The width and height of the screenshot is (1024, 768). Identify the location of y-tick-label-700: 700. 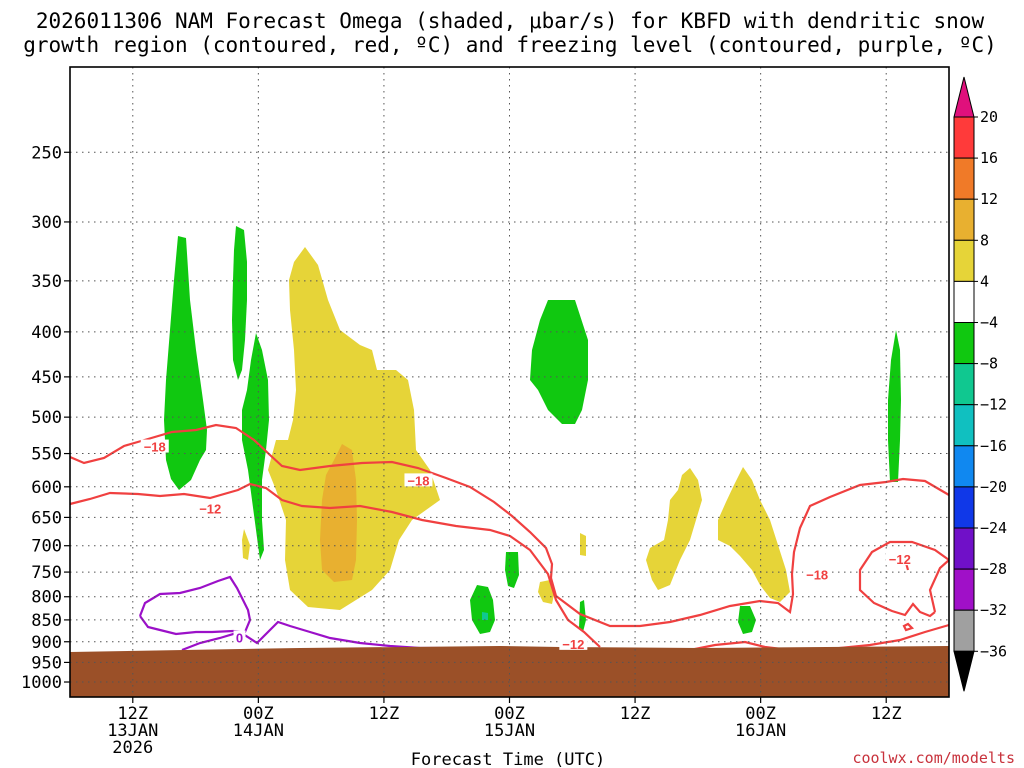
(46, 547).